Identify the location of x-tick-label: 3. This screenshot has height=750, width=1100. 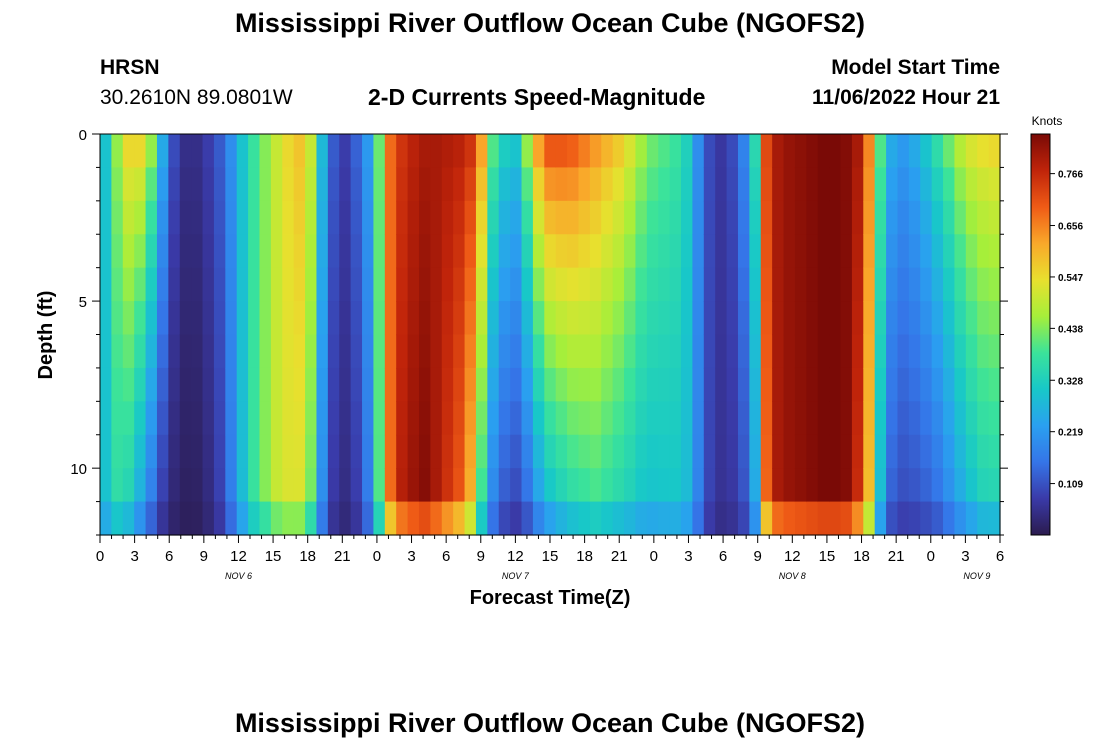
(411, 556).